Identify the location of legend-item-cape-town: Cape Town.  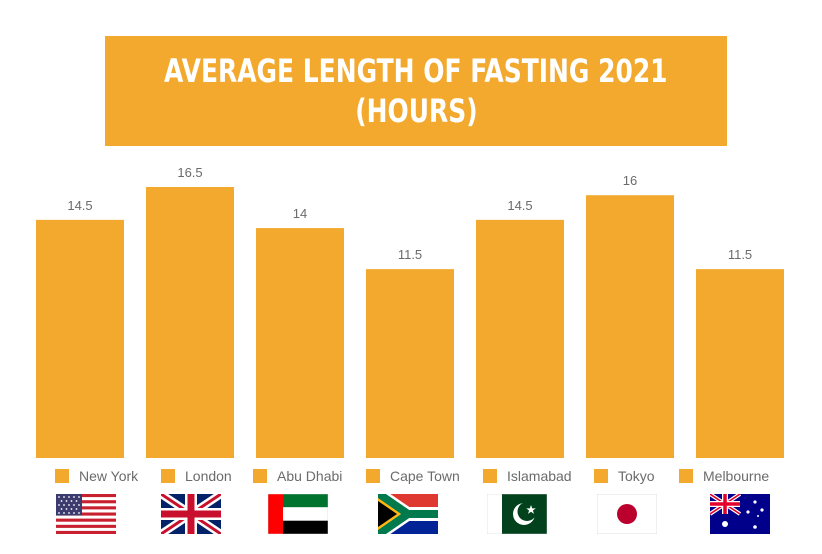
(413, 476).